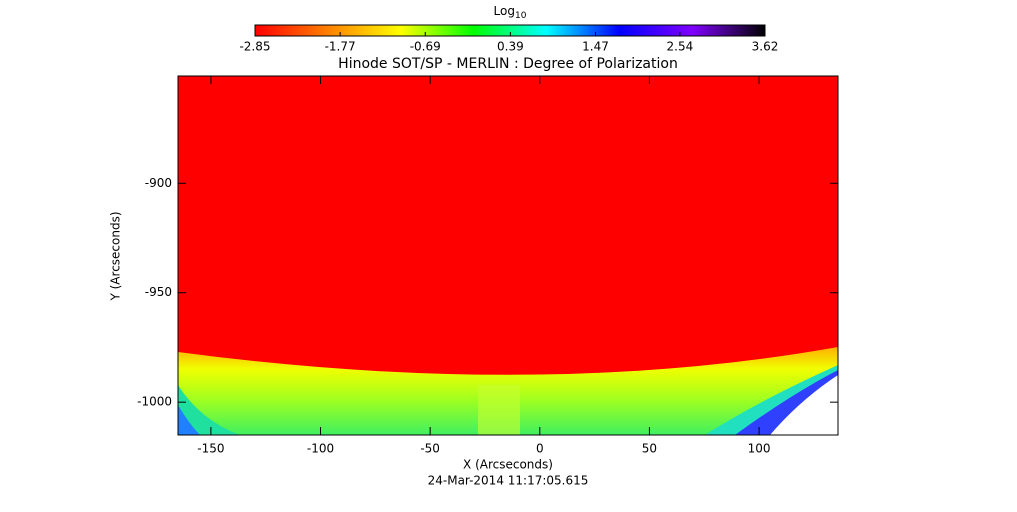  What do you see at coordinates (508, 481) in the screenshot?
I see `date-label: 24-Mar-2014 11:17:05.615` at bounding box center [508, 481].